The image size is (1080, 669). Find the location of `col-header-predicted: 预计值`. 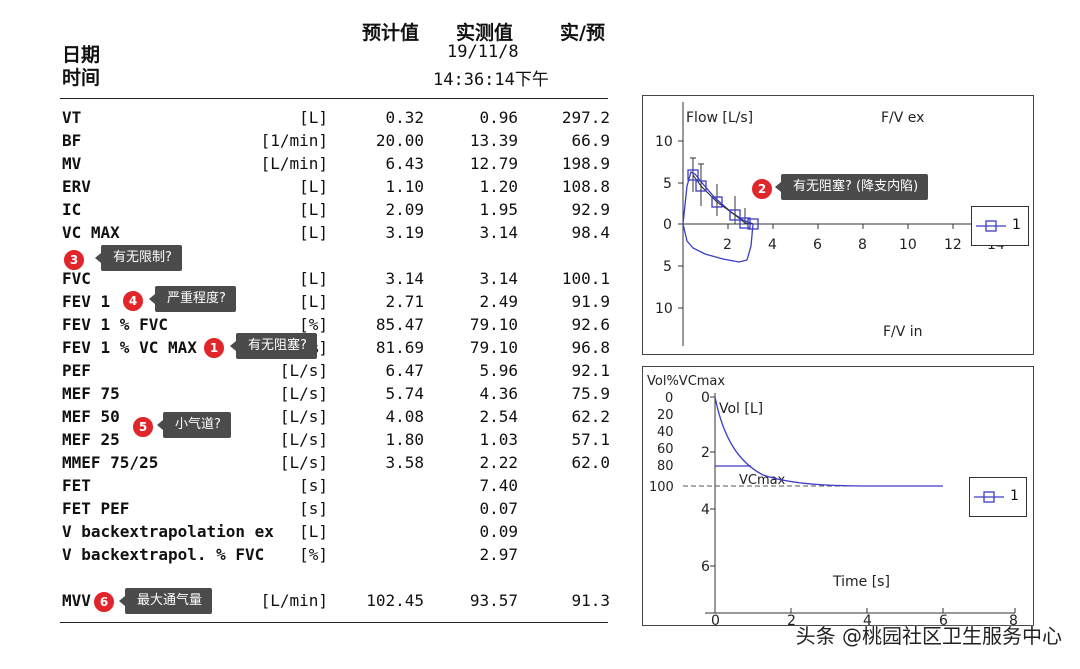

col-header-predicted: 预计值 is located at coordinates (391, 33).